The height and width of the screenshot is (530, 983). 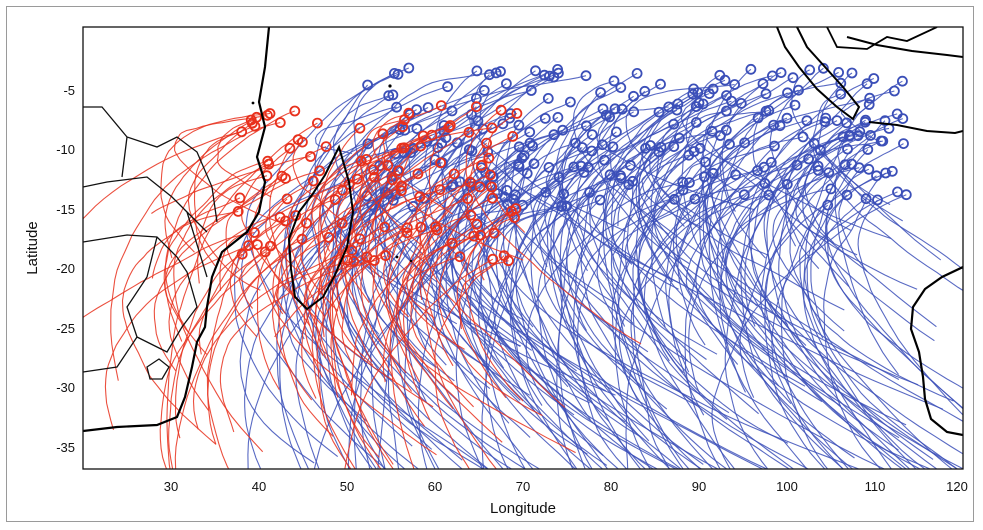 What do you see at coordinates (882, 38) in the screenshot?
I see `borneo-coastline` at bounding box center [882, 38].